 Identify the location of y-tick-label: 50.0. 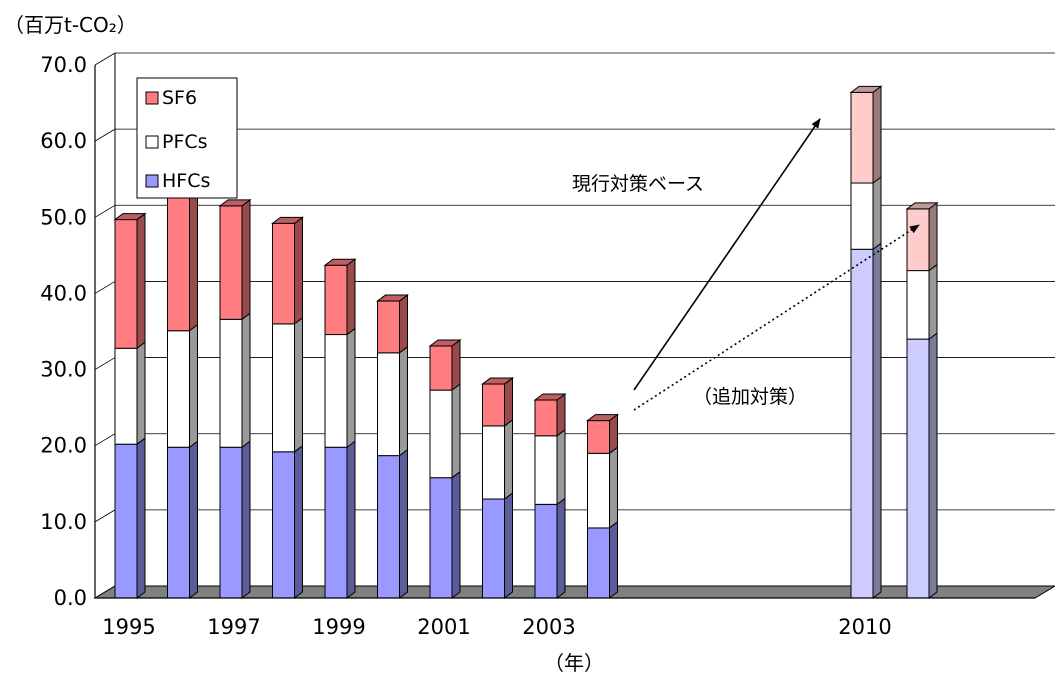
(63, 217).